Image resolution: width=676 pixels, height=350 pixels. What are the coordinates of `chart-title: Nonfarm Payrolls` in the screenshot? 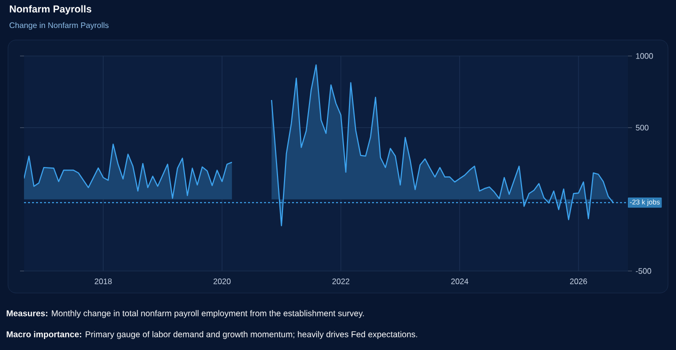 It's located at (51, 9).